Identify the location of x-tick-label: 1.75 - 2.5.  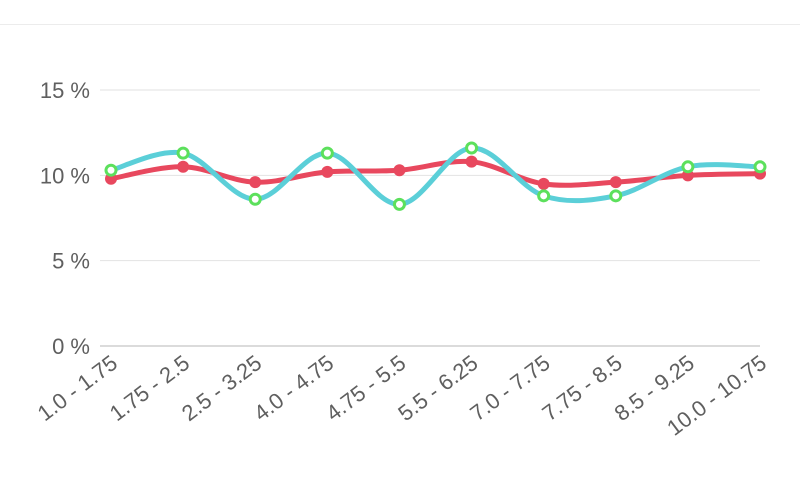
(149, 388).